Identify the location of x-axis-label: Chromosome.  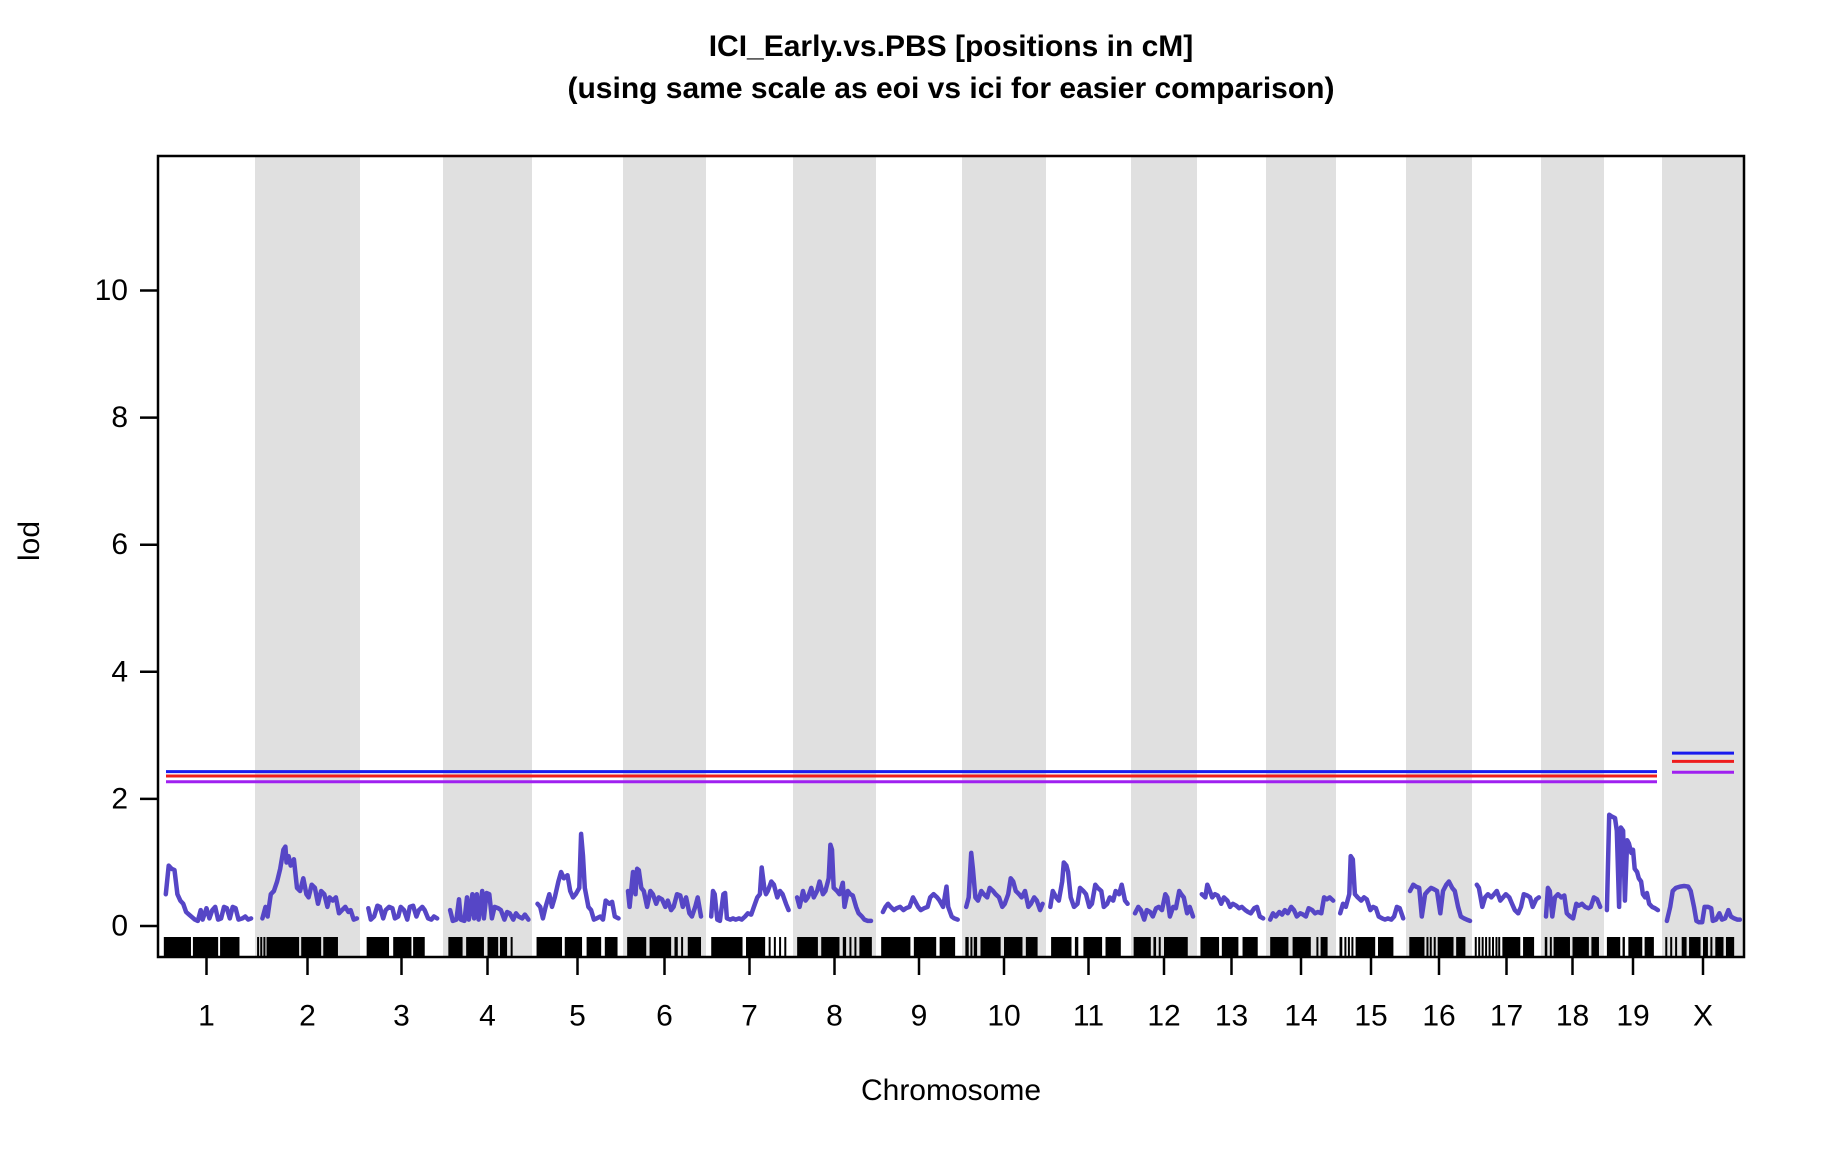
(951, 1090).